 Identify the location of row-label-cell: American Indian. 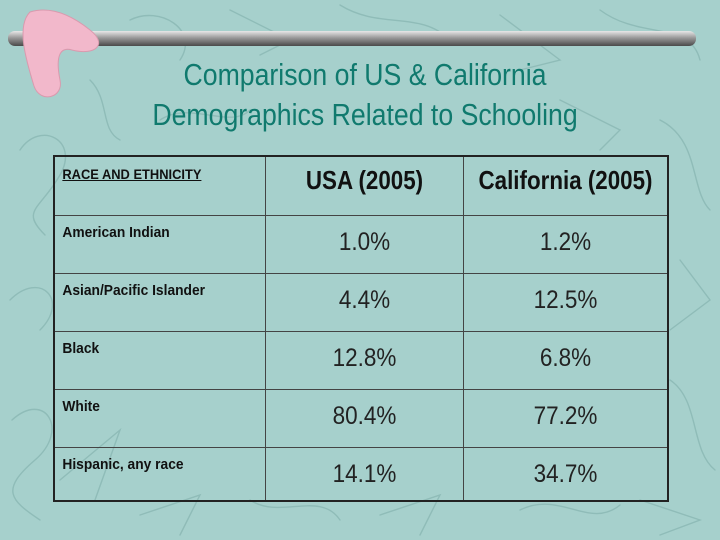
(159, 244).